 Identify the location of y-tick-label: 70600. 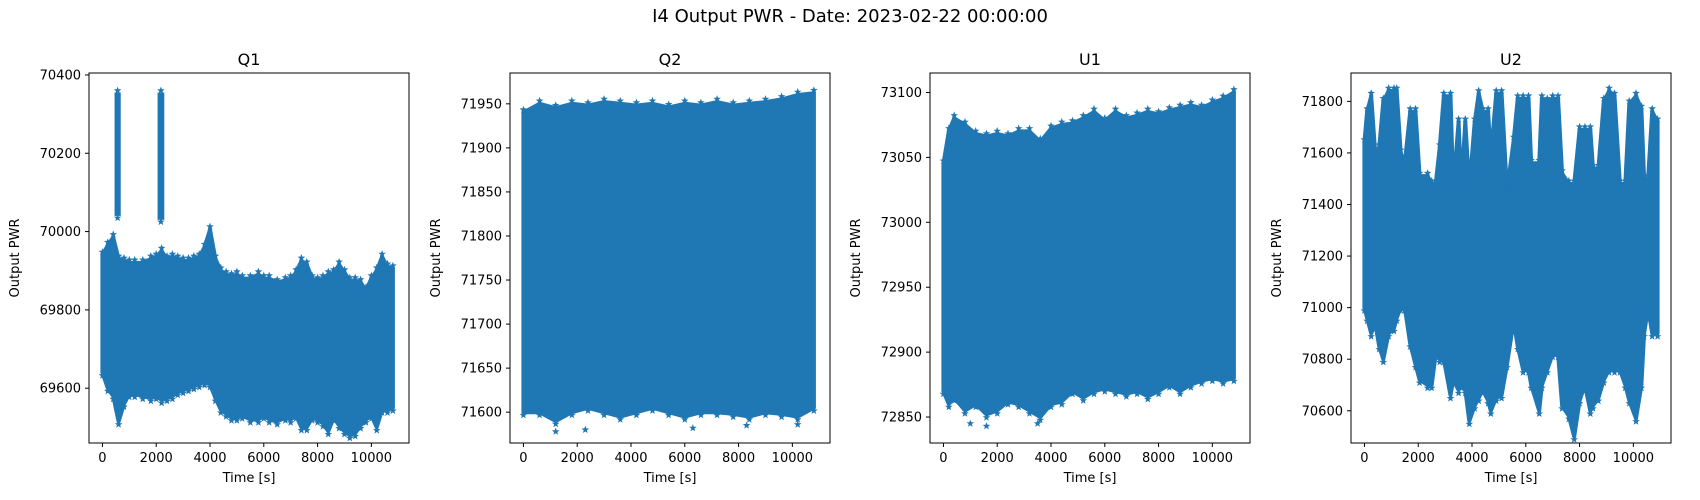
(1322, 411).